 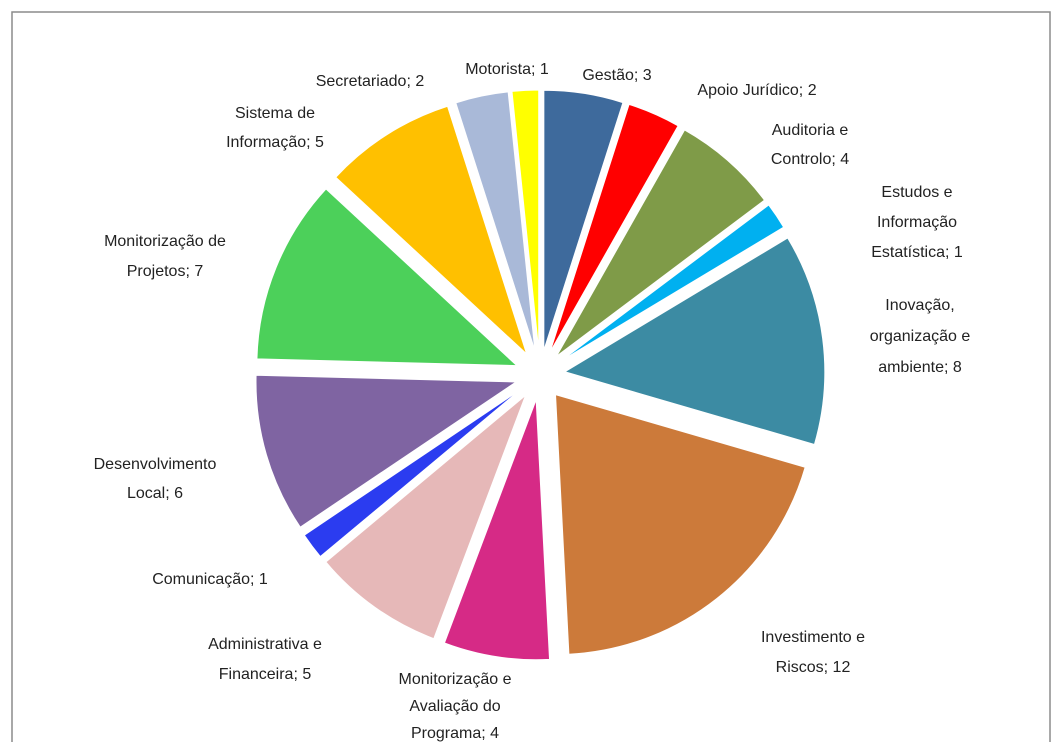 I want to click on slice-label: Desenvolvimento, so click(x=155, y=464).